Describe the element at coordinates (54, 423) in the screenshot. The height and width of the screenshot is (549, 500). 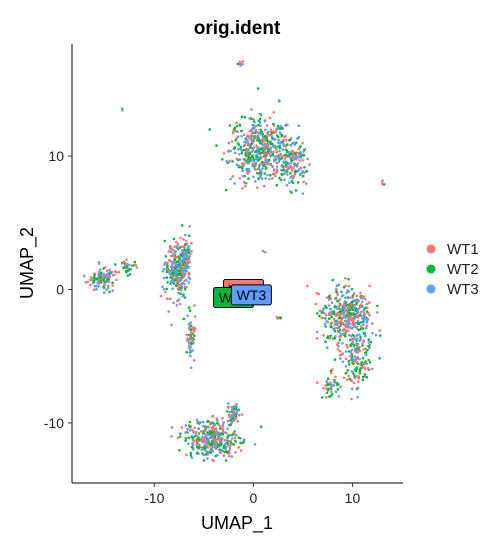
I see `y-tick-label: -10` at that location.